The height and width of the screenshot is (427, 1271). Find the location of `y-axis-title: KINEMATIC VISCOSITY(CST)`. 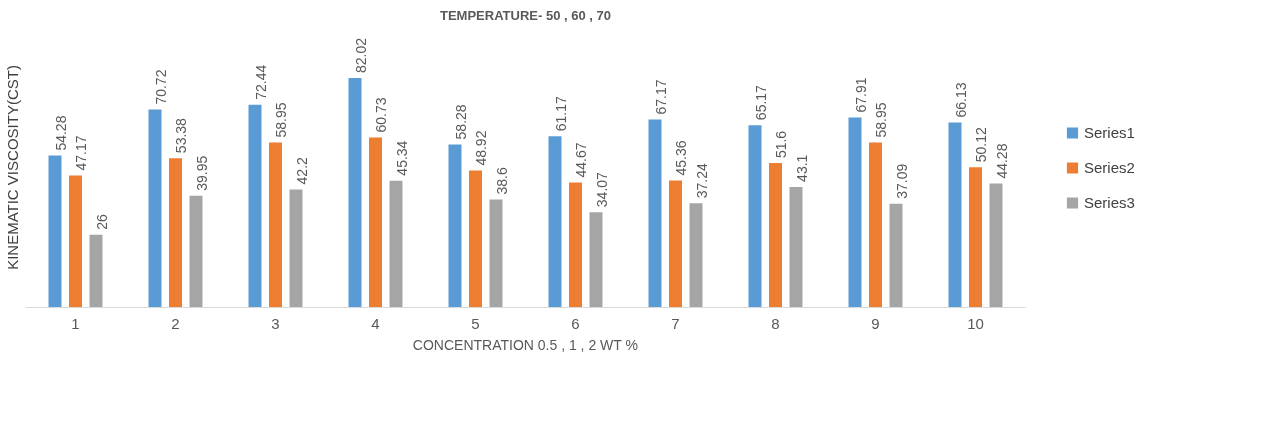

y-axis-title: KINEMATIC VISCOSITY(CST) is located at coordinates (12, 167).